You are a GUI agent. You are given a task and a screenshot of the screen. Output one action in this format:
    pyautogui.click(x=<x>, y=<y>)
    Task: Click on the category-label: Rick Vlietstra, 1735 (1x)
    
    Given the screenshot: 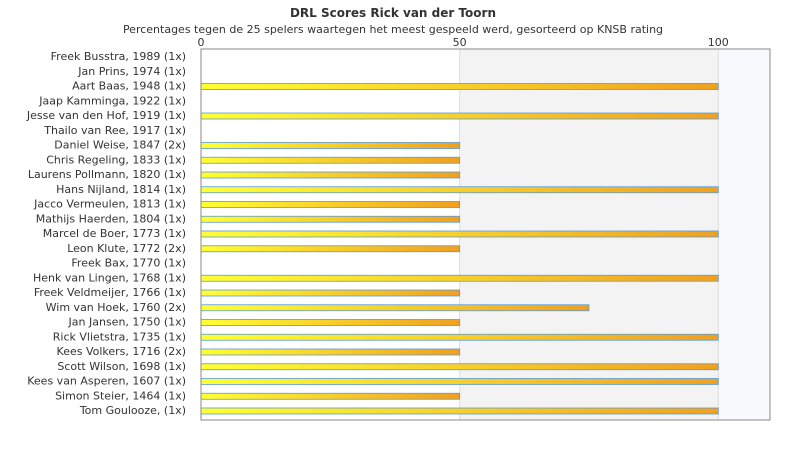 What is the action you would take?
    pyautogui.click(x=119, y=336)
    